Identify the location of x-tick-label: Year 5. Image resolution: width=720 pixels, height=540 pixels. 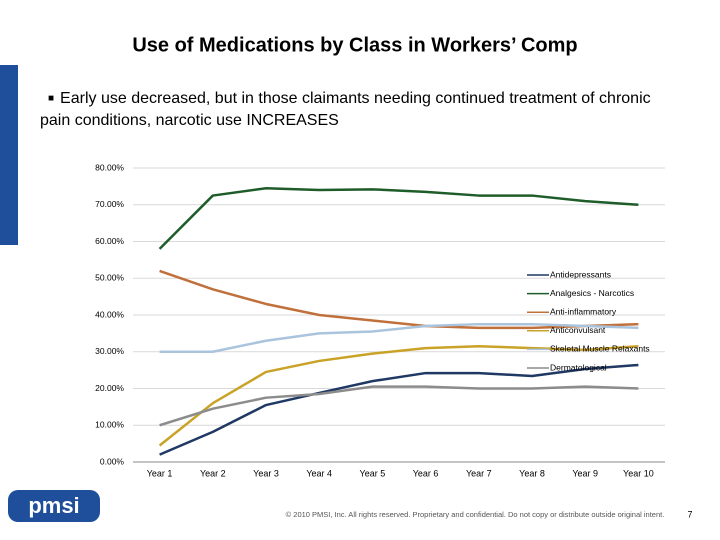
(373, 473).